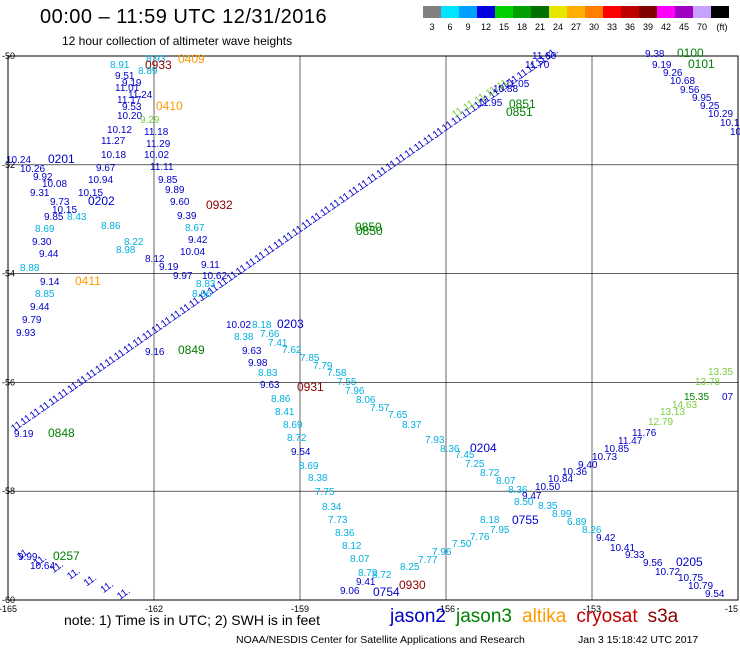 The width and height of the screenshot is (740, 650). What do you see at coordinates (61, 159) in the screenshot?
I see `pass-time-label: 0201` at bounding box center [61, 159].